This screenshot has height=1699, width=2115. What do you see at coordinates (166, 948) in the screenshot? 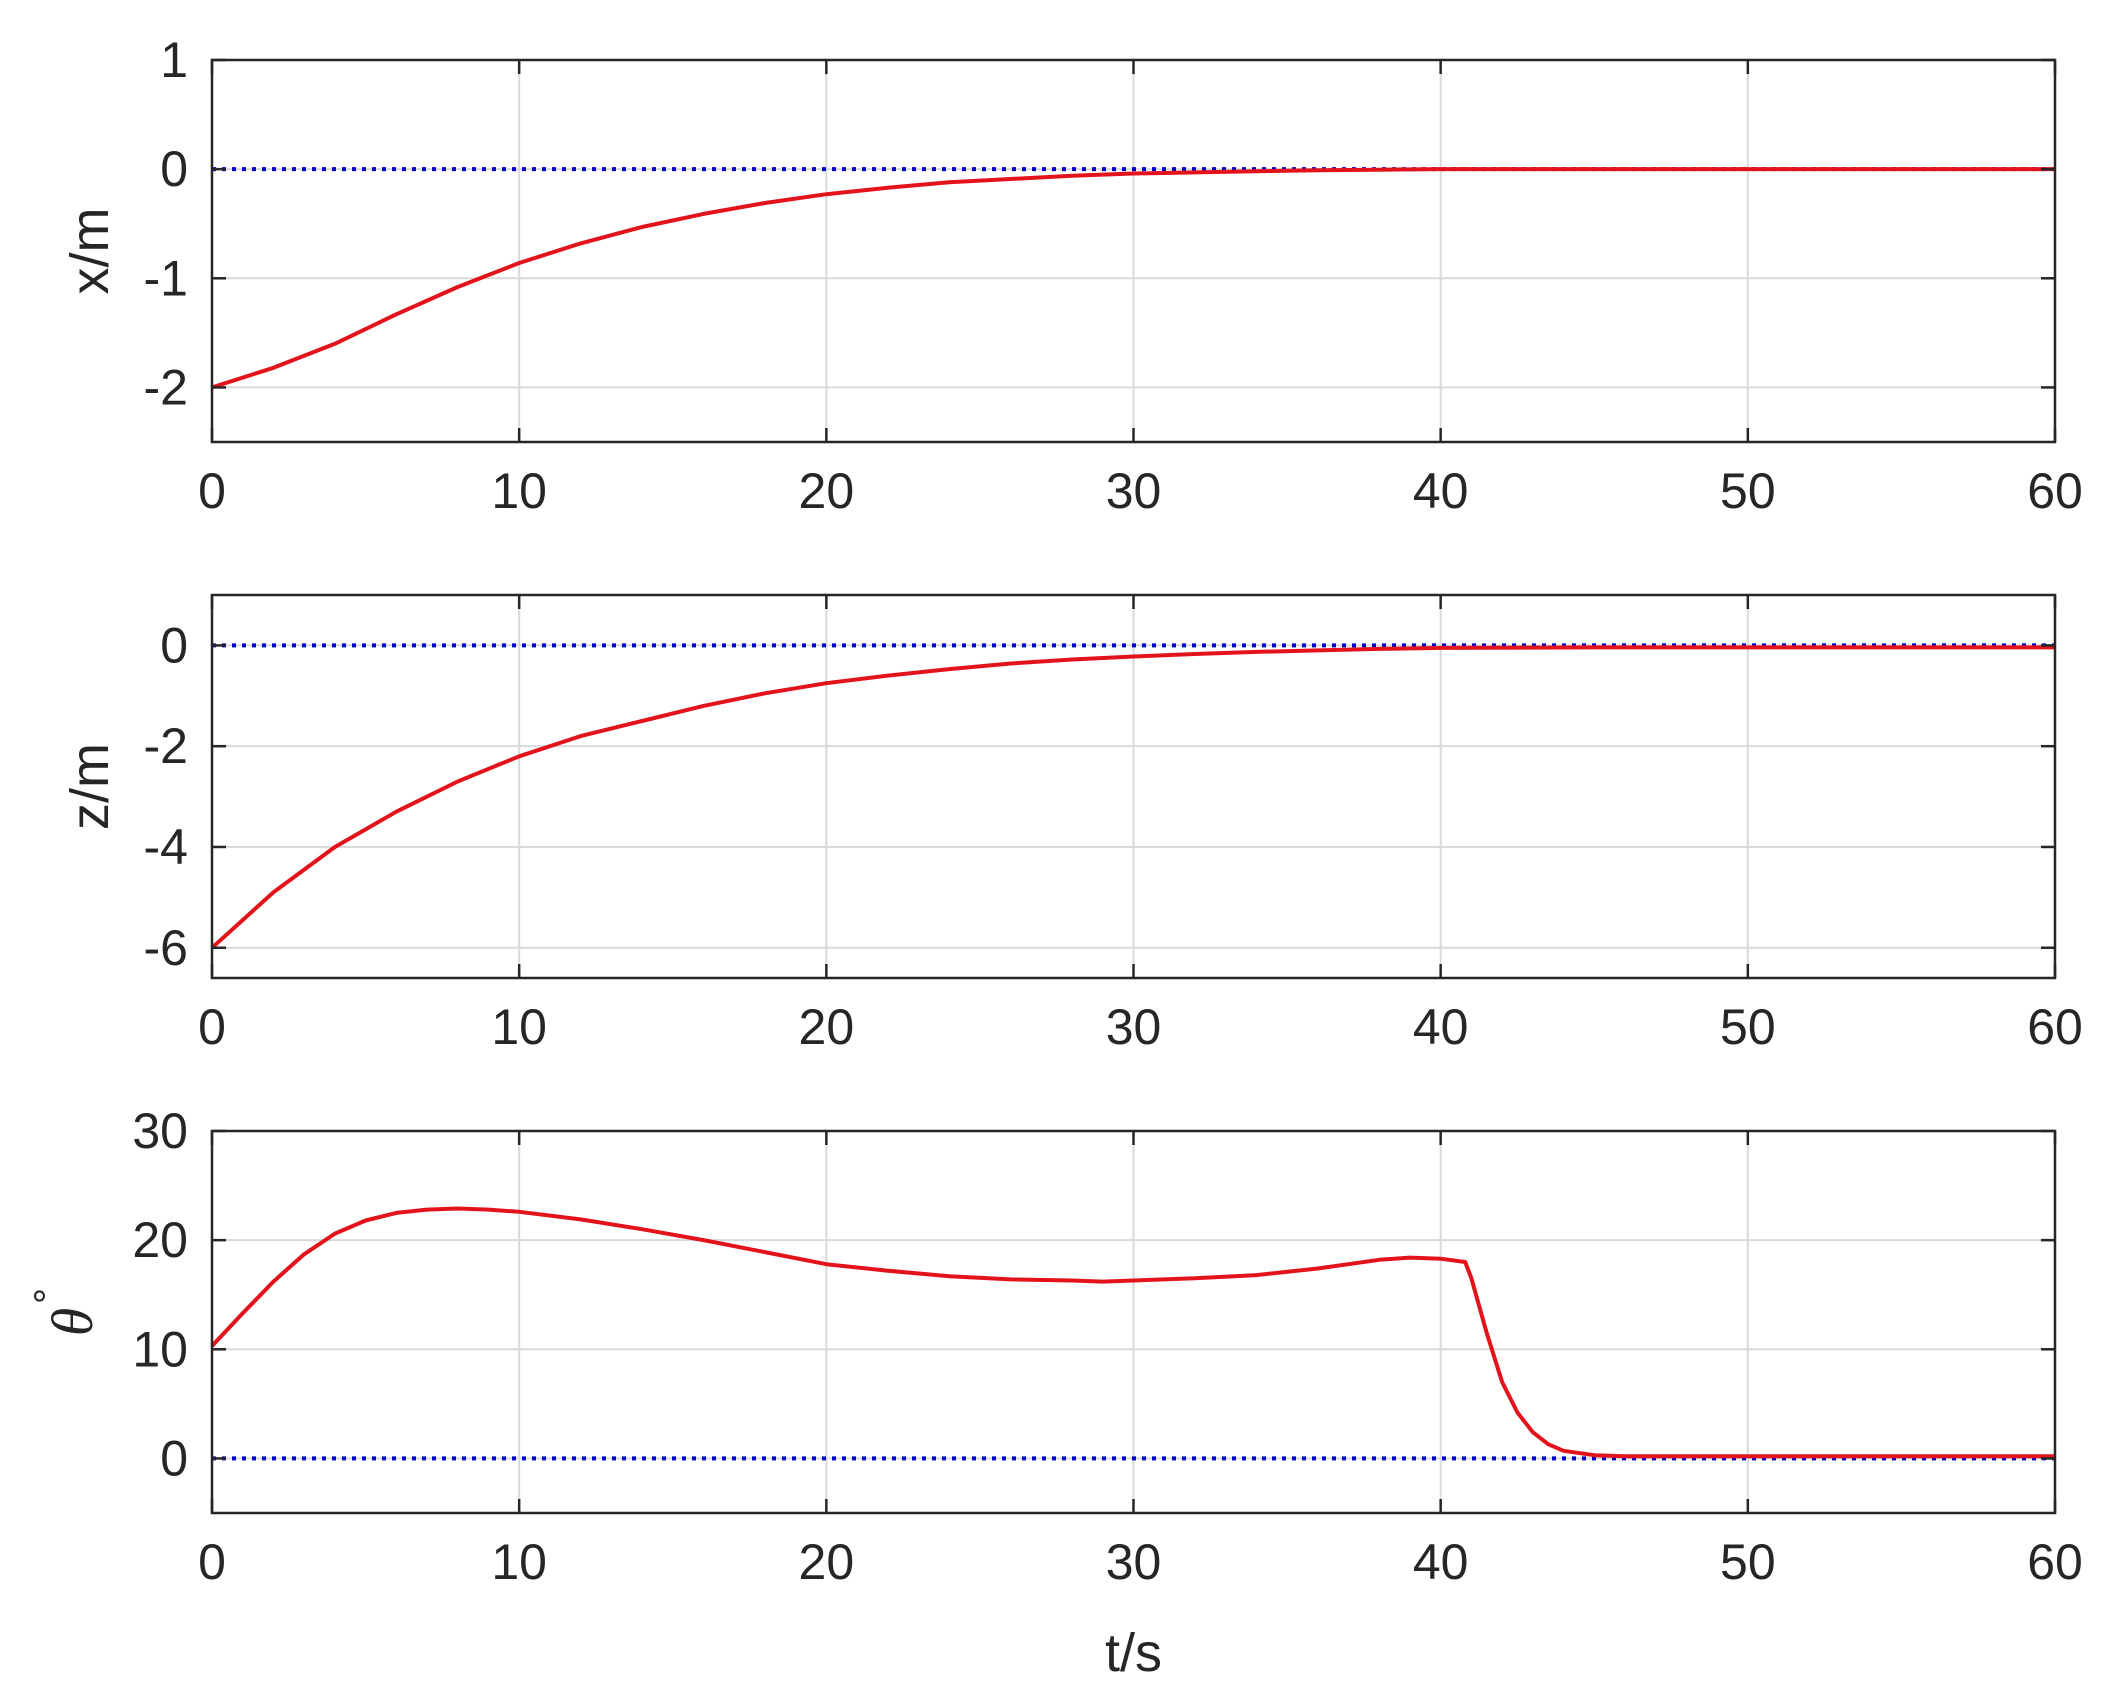
I see `y-tick-label: -6` at bounding box center [166, 948].